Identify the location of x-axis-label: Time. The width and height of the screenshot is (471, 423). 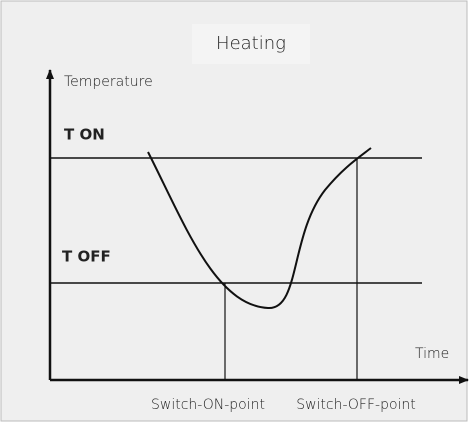
(432, 354).